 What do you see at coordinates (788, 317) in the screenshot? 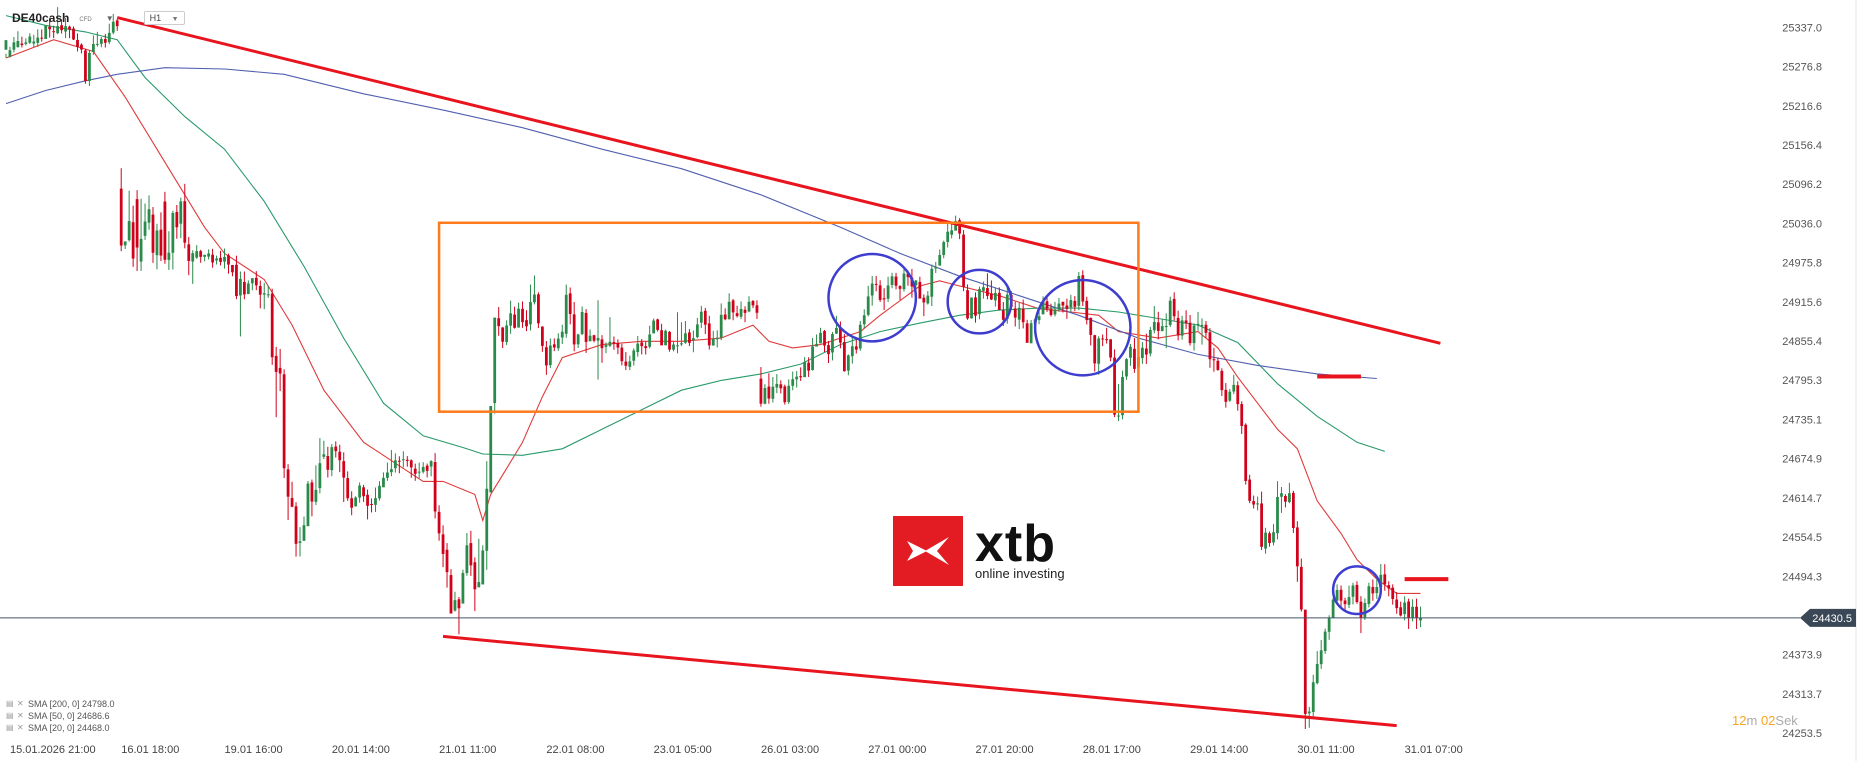
I see `range-box` at bounding box center [788, 317].